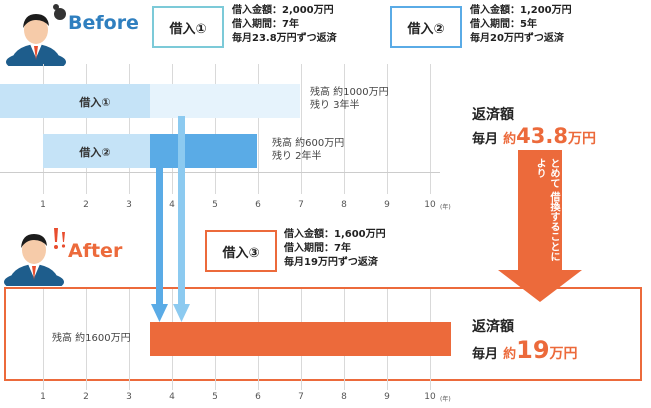 This screenshot has width=651, height=408. I want to click on before-repay-value: 43.8, so click(542, 136).